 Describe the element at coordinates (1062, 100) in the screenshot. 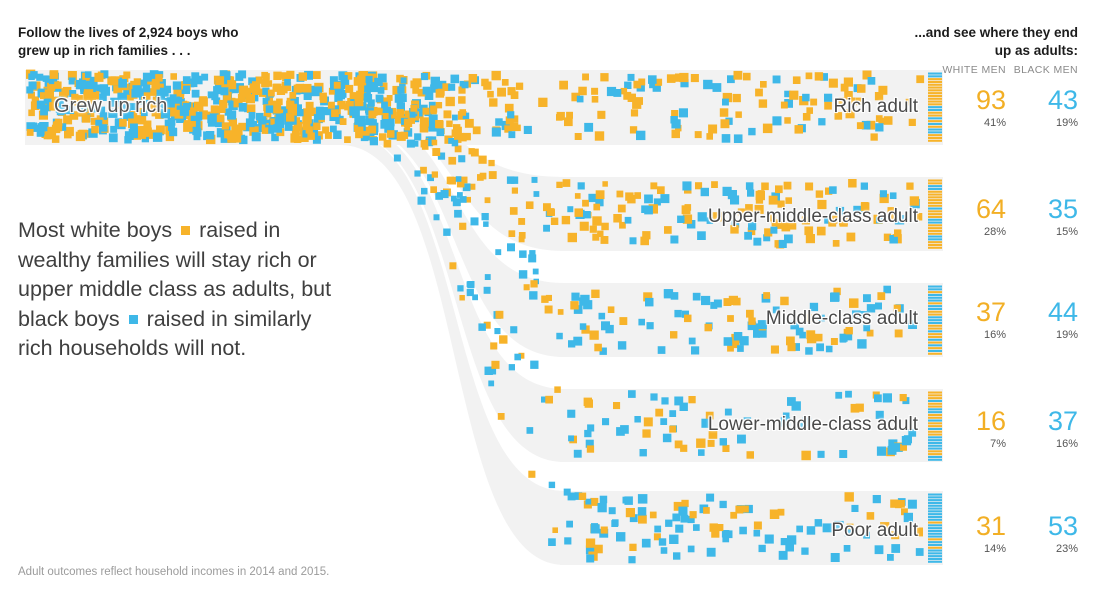

I see `black-count: 43` at that location.